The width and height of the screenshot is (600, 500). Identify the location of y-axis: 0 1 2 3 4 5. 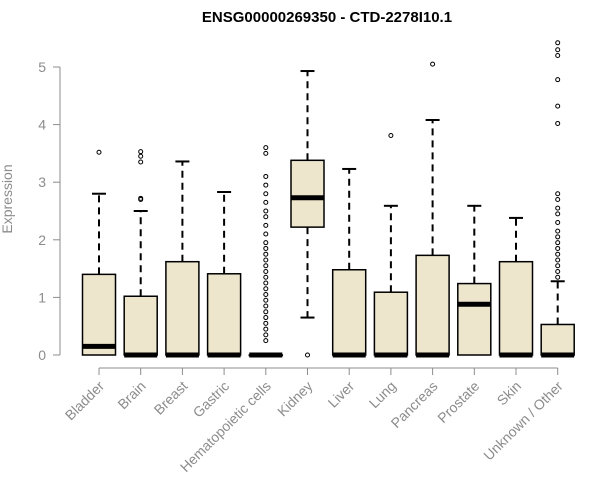
(49, 211).